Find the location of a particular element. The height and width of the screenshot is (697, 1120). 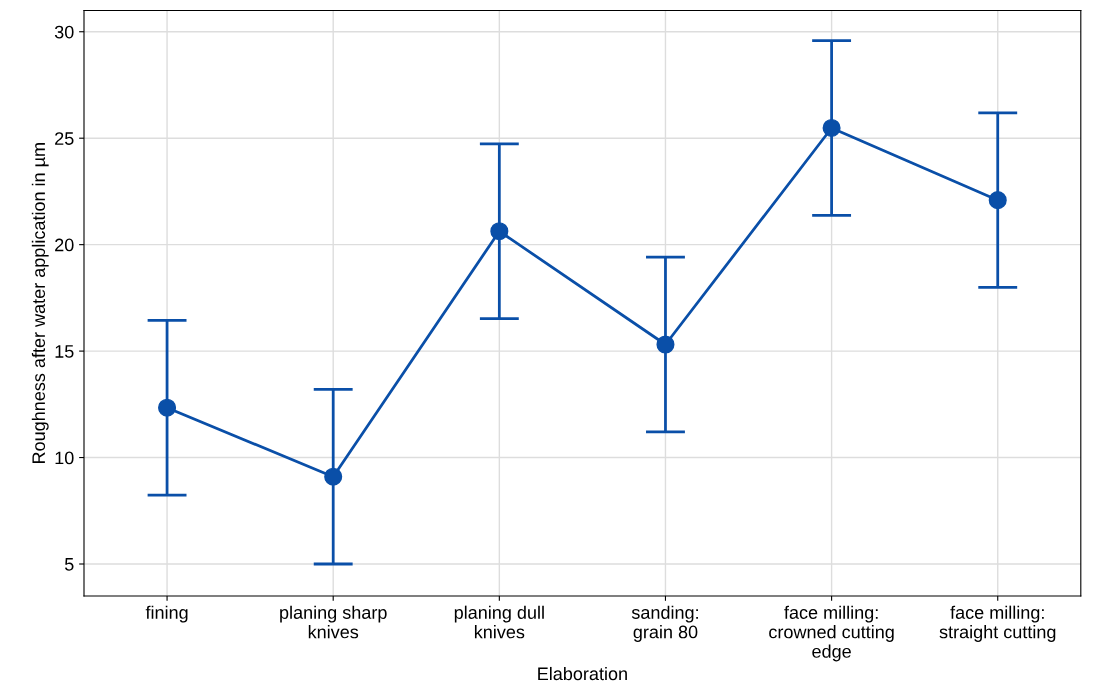

y-tick-label: 30 is located at coordinates (64, 32).